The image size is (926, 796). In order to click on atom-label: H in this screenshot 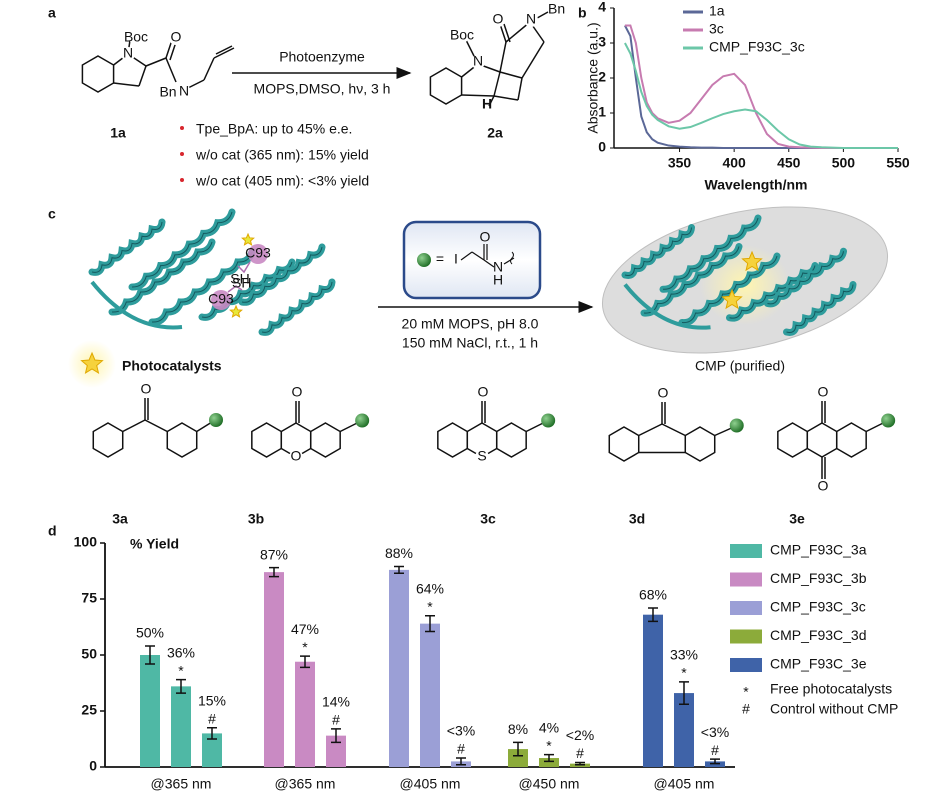, I will do `click(498, 280)`.